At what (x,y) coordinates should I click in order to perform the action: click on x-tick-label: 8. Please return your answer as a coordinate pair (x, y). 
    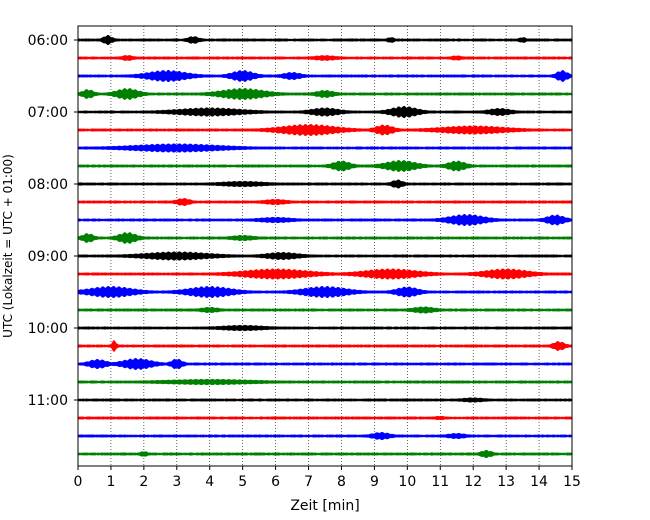
    Looking at the image, I should click on (341, 482).